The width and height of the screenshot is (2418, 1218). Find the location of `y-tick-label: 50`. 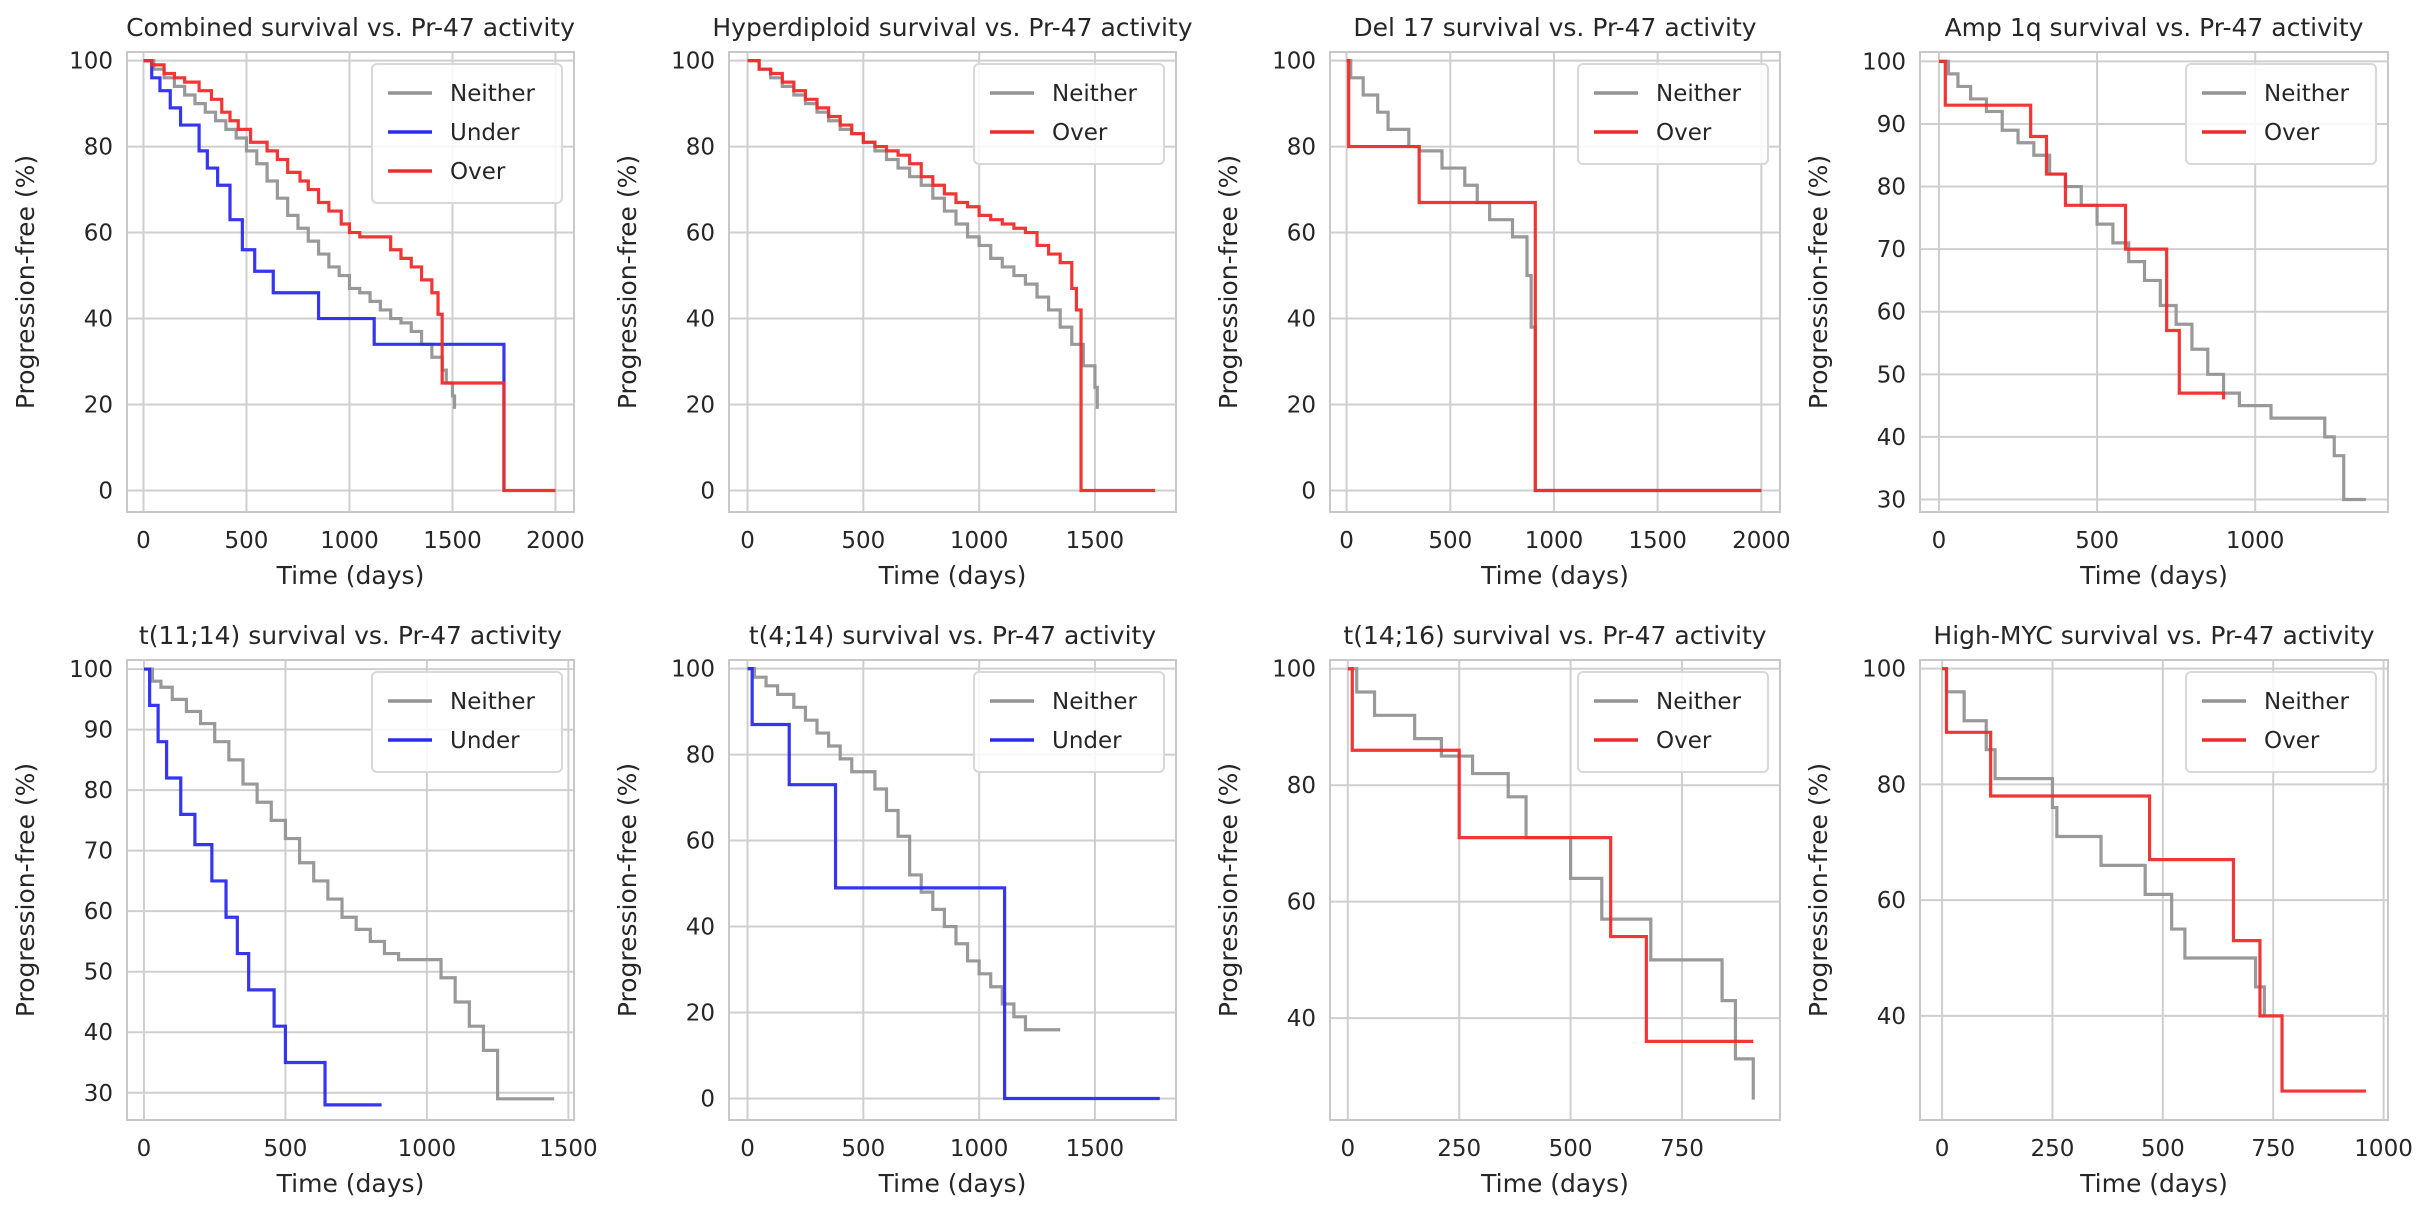

y-tick-label: 50 is located at coordinates (1891, 375).